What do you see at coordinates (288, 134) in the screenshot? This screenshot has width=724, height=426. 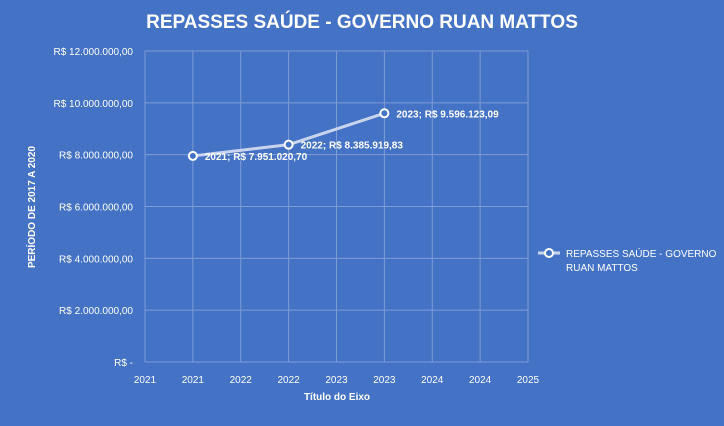 I see `series-layer` at bounding box center [288, 134].